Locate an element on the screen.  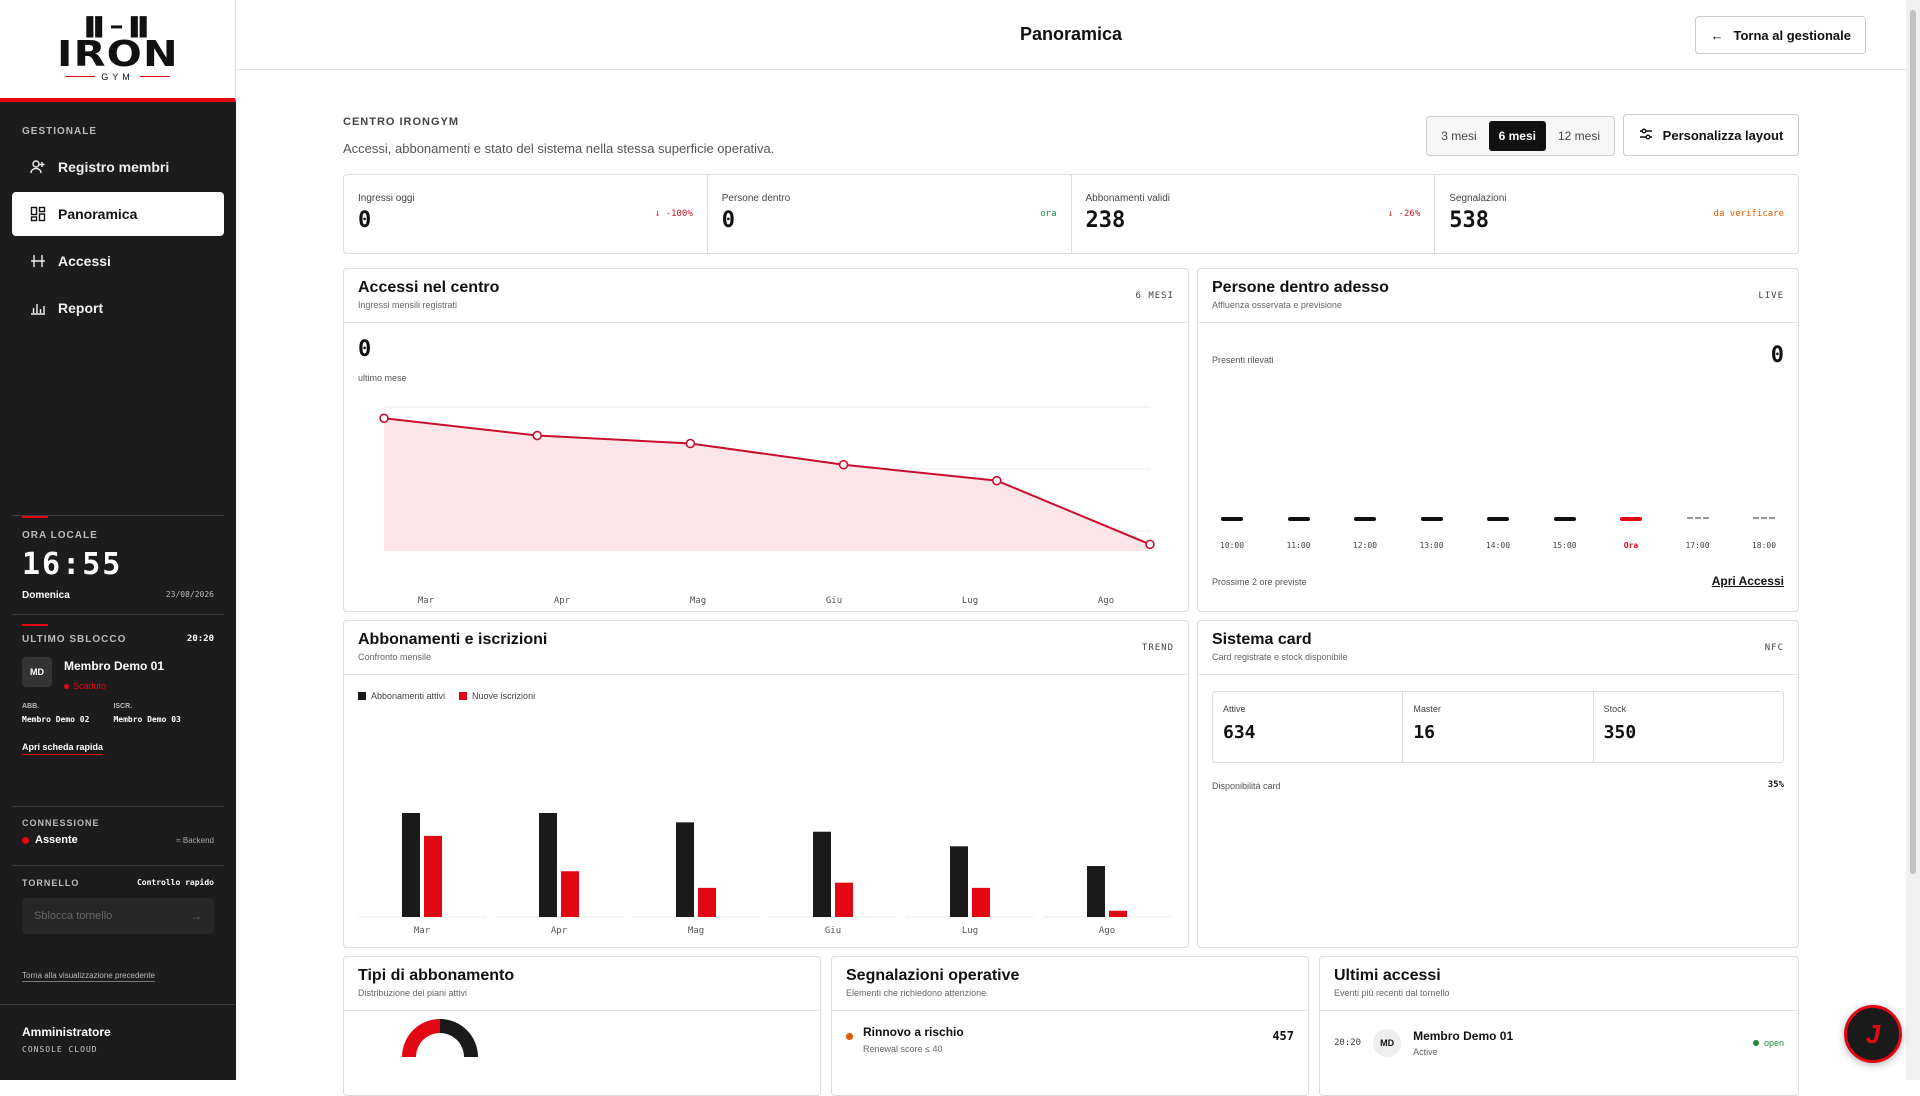
customize-layout-button: Personalizza layout is located at coordinates (1711, 135).